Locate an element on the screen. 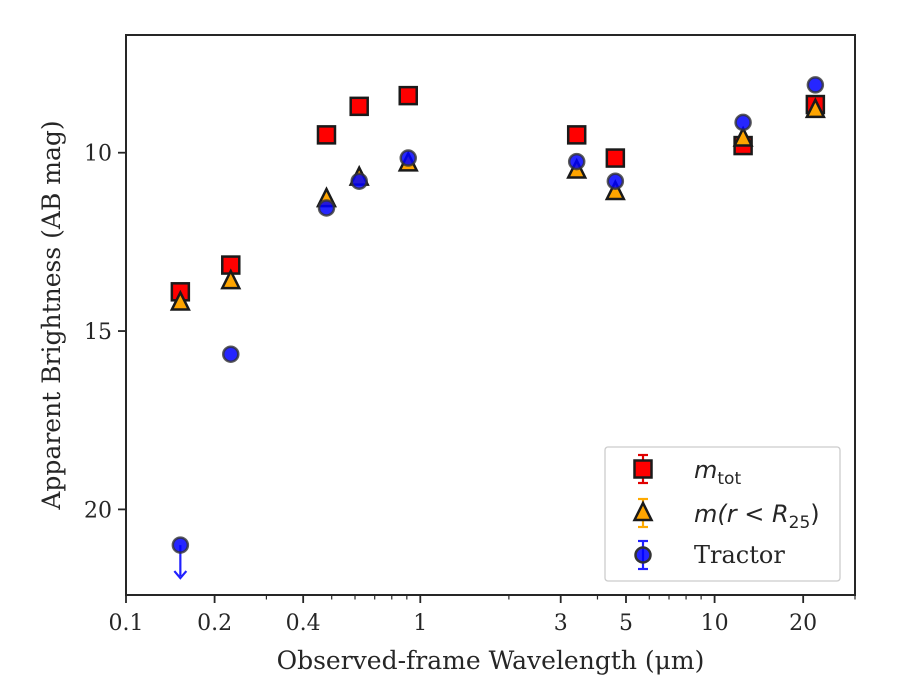 The width and height of the screenshot is (900, 700). legend-label: mtot is located at coordinates (717, 472).